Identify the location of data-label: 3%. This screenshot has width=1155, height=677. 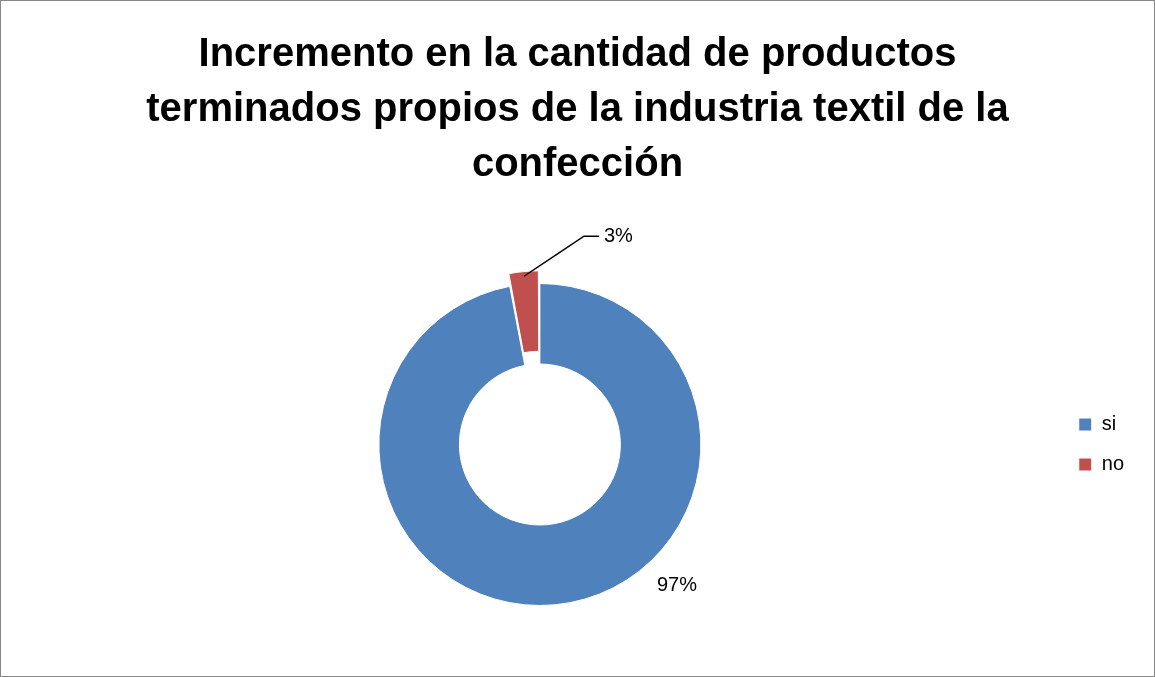
(618, 234).